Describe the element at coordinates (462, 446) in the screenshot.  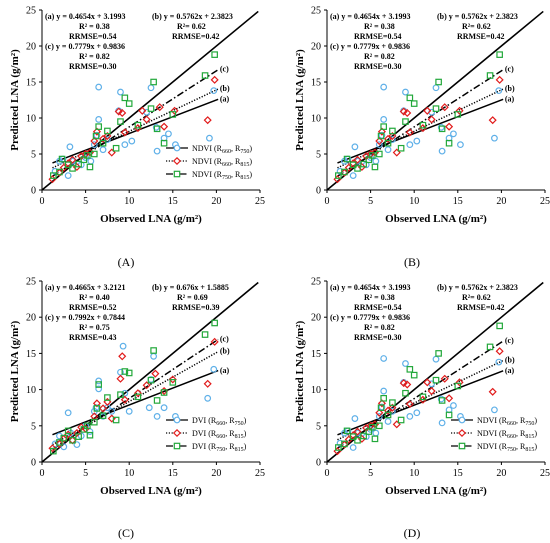
I see `legend-marker-square` at that location.